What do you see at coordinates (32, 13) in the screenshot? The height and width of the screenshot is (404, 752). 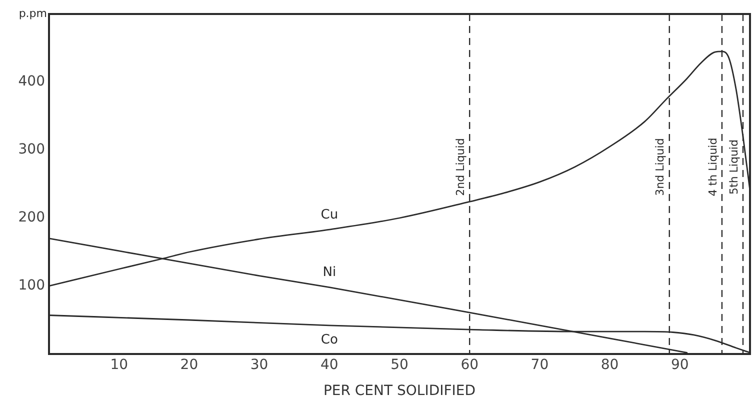 I see `y-axis-title: p.pm` at bounding box center [32, 13].